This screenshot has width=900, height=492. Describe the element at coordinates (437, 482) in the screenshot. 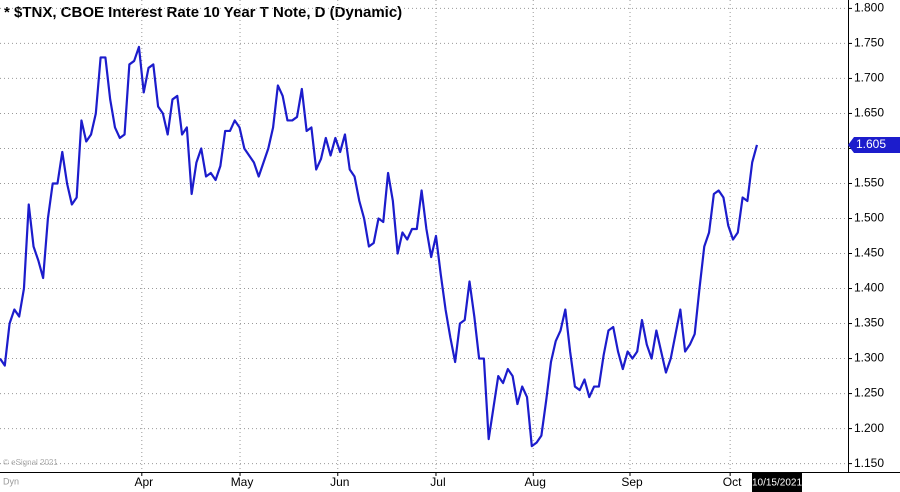

I see `x-tick-label: Jul` at that location.